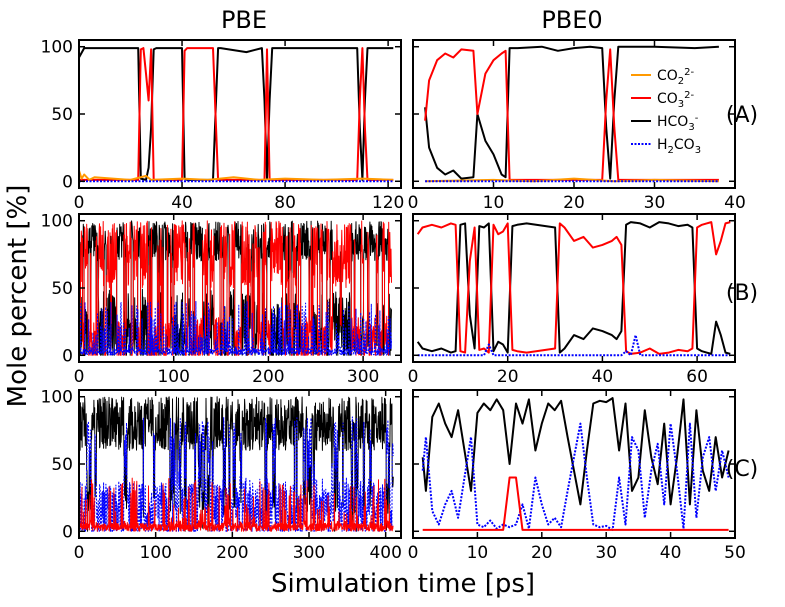 This screenshot has height=607, width=785. I want to click on panel-a-pbe: 0 40 80 120 0 50 100, so click(223, 125).